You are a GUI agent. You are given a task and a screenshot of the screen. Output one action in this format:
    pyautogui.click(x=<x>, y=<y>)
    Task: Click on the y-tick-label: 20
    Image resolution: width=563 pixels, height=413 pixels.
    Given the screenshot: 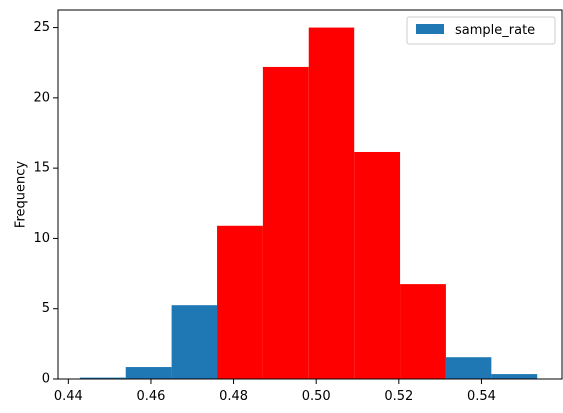 What is the action you would take?
    pyautogui.click(x=41, y=97)
    